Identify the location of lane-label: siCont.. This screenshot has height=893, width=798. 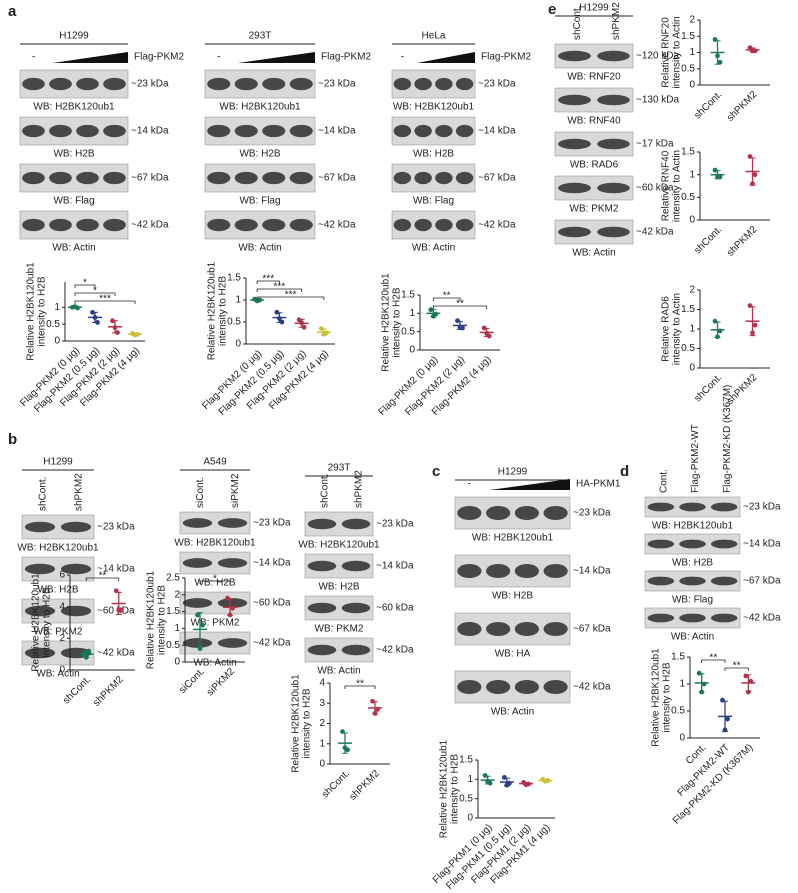
(200, 492).